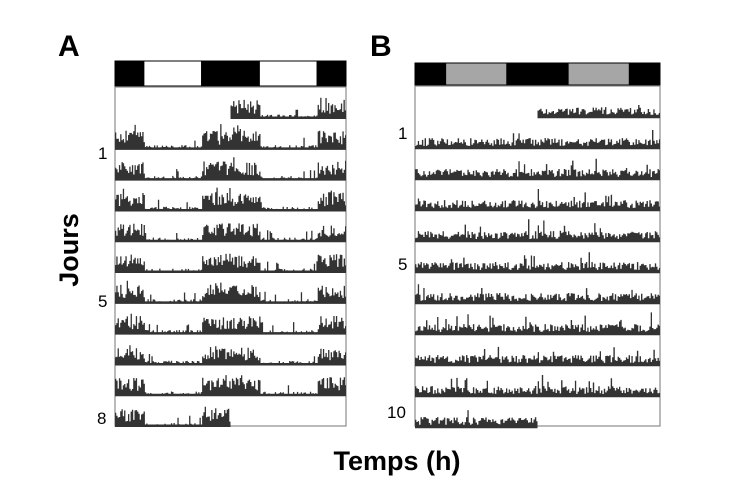 The height and width of the screenshot is (493, 756). Describe the element at coordinates (381, 46) in the screenshot. I see `panel-b-letter: B` at that location.